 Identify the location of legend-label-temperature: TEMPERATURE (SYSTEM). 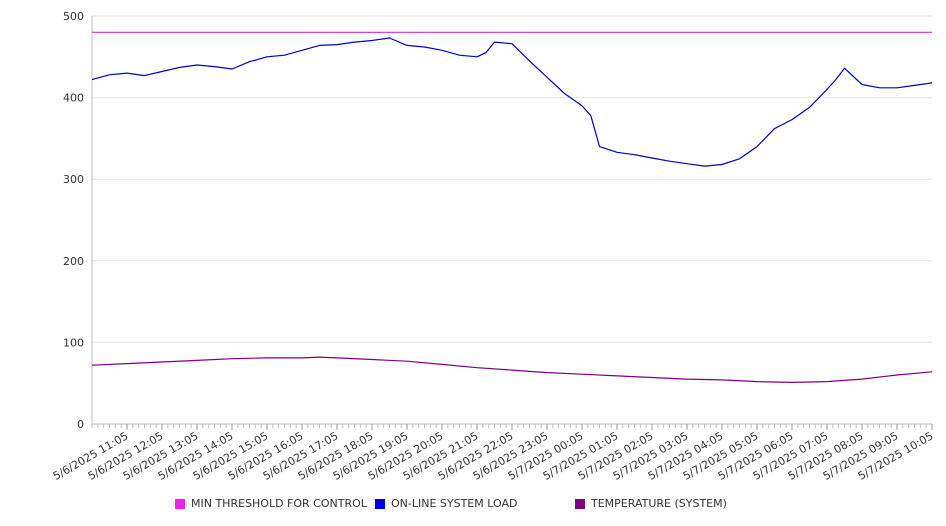
(659, 503).